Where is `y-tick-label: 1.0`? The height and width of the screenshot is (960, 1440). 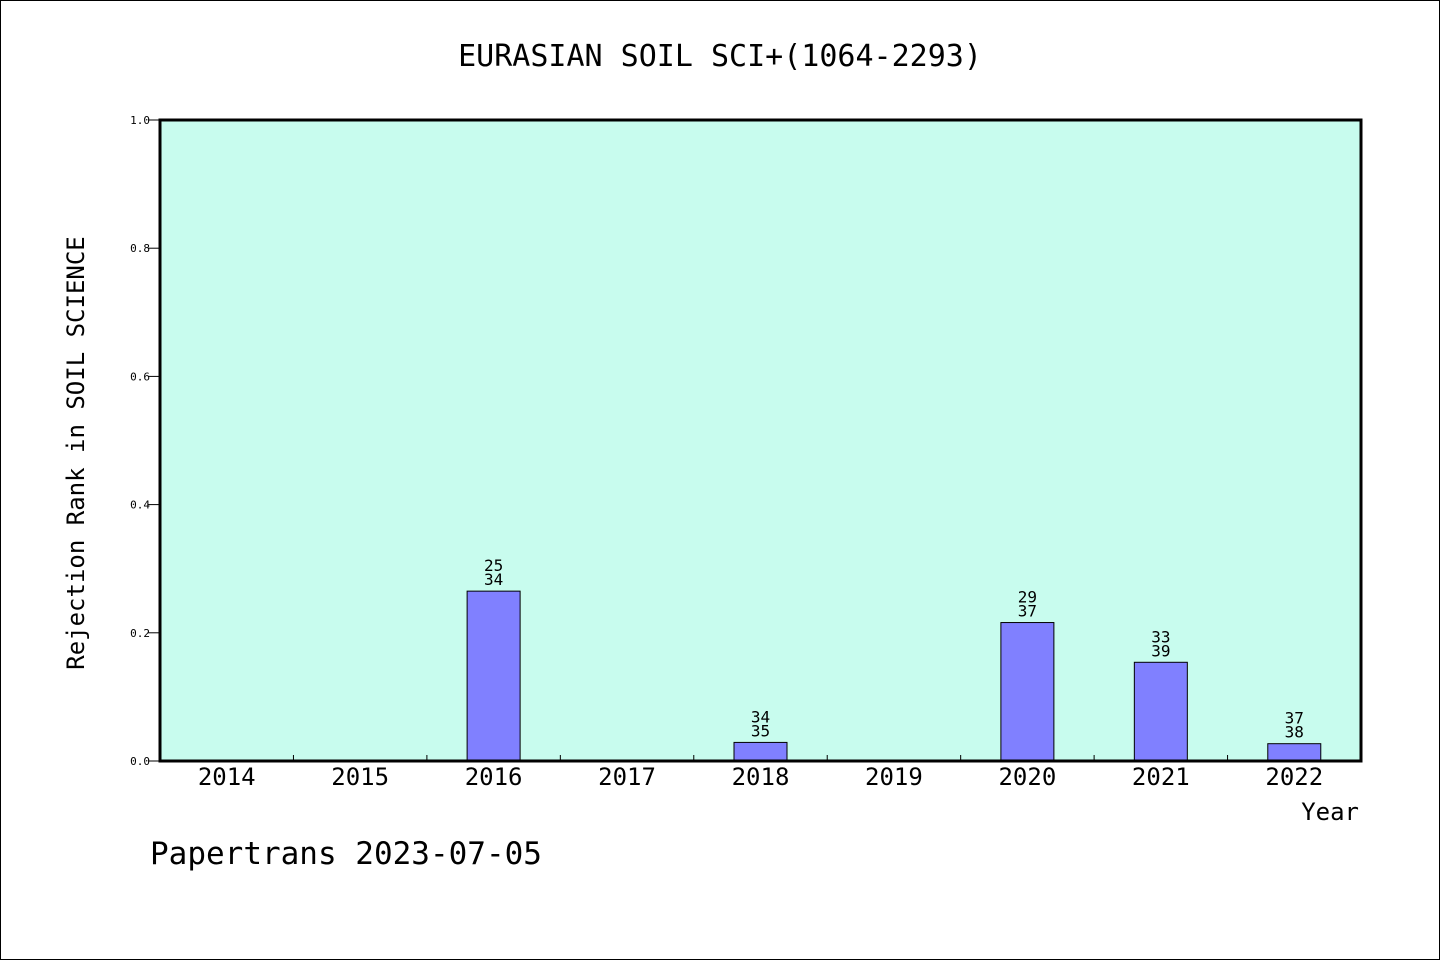
y-tick-label: 1.0 is located at coordinates (140, 120).